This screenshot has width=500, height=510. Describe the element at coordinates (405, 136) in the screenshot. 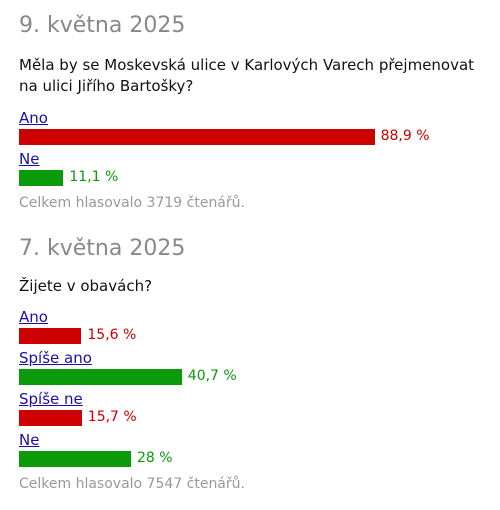

I see `result-percent: 88,9 %` at that location.